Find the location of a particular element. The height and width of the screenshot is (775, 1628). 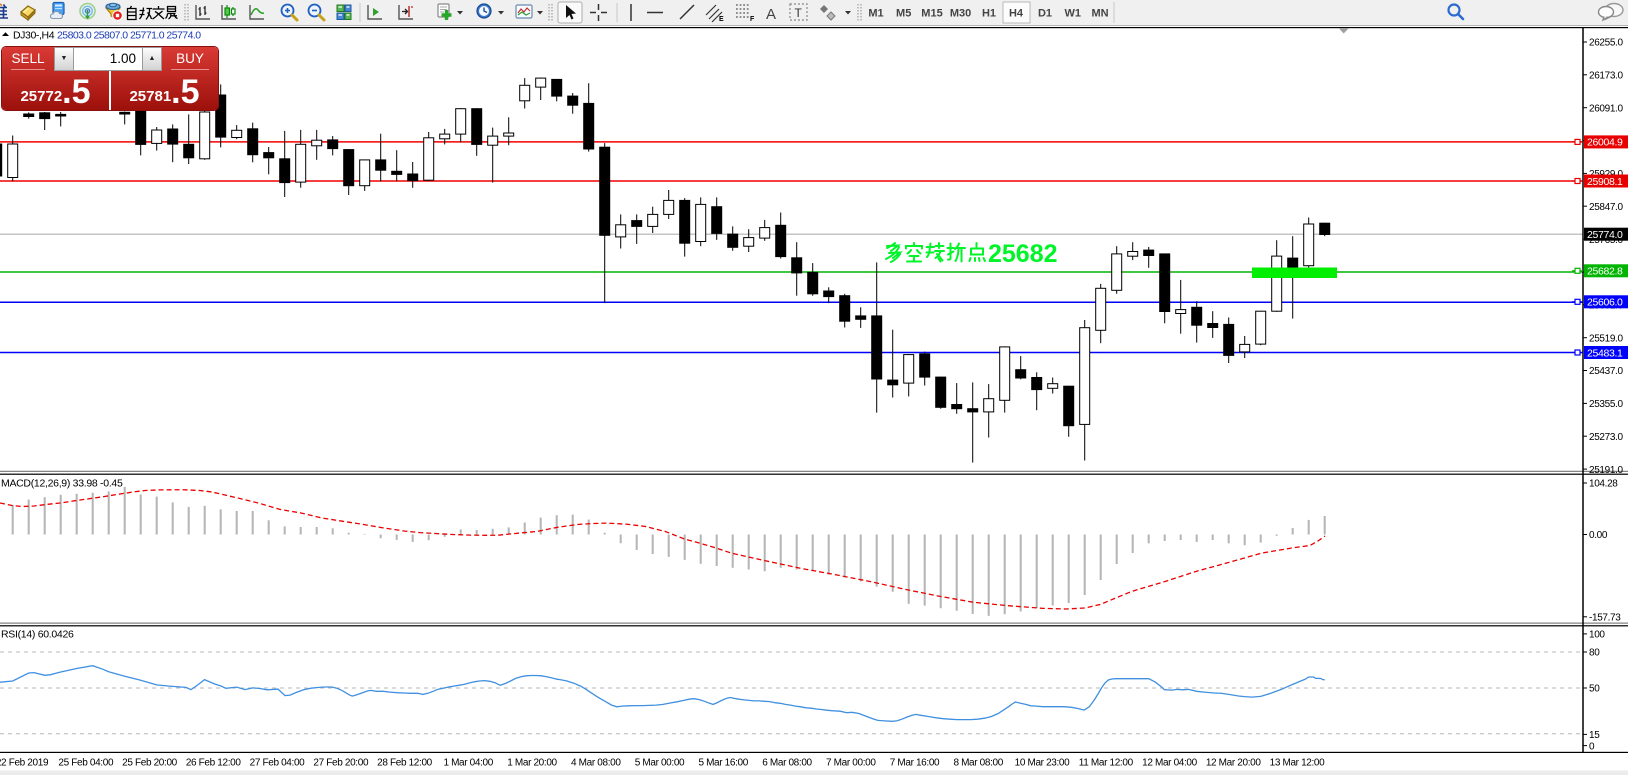

svg-text: MACD(12,26,9) 33.98 -0.45 is located at coordinates (62, 484).